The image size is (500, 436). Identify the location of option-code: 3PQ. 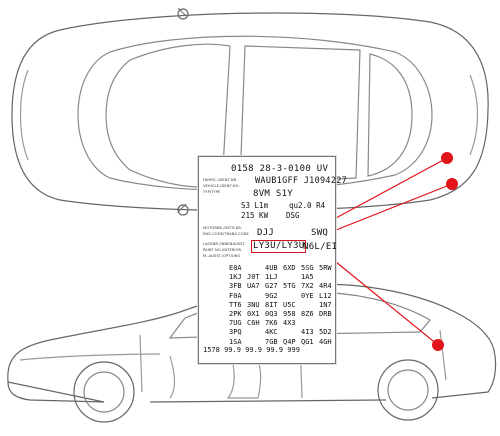
(235, 332).